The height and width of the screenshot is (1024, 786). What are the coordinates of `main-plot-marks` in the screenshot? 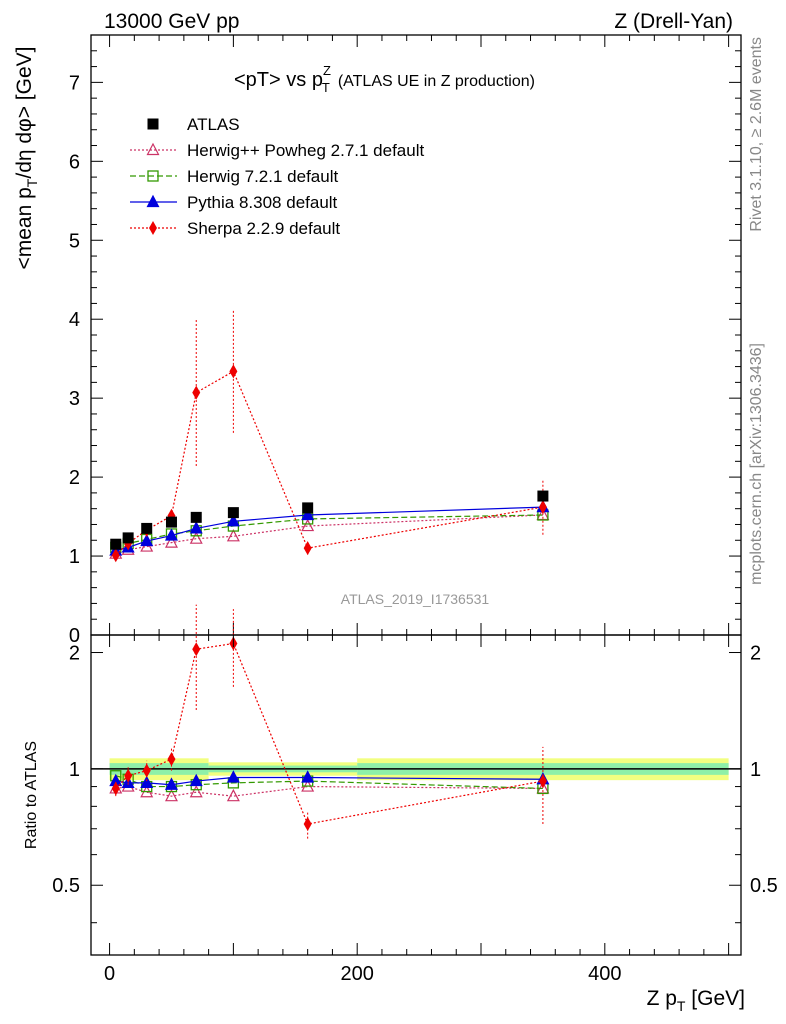 It's located at (329, 436).